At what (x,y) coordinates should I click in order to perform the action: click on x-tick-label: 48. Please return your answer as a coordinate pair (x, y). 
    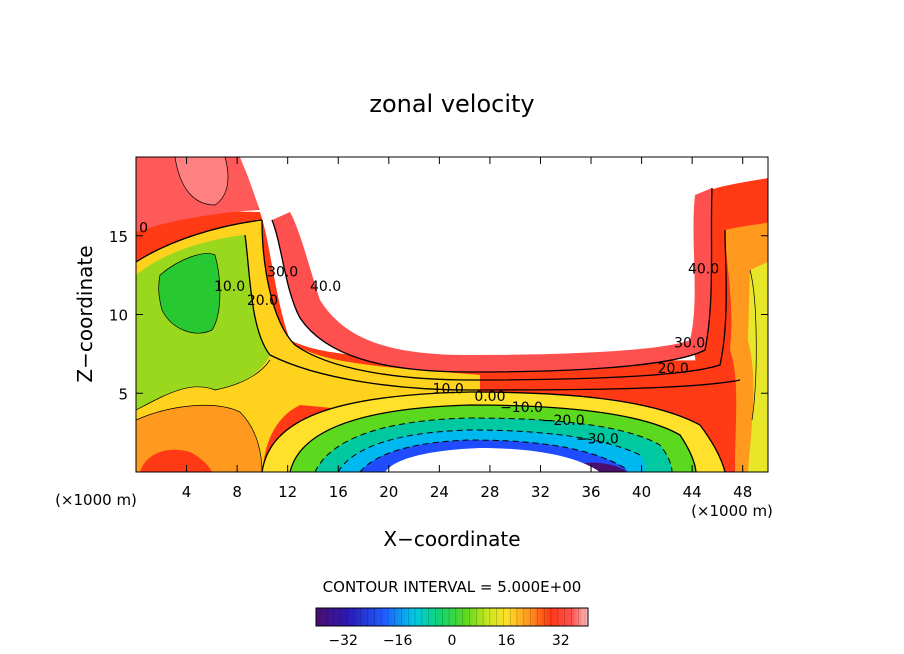
    Looking at the image, I should click on (742, 492).